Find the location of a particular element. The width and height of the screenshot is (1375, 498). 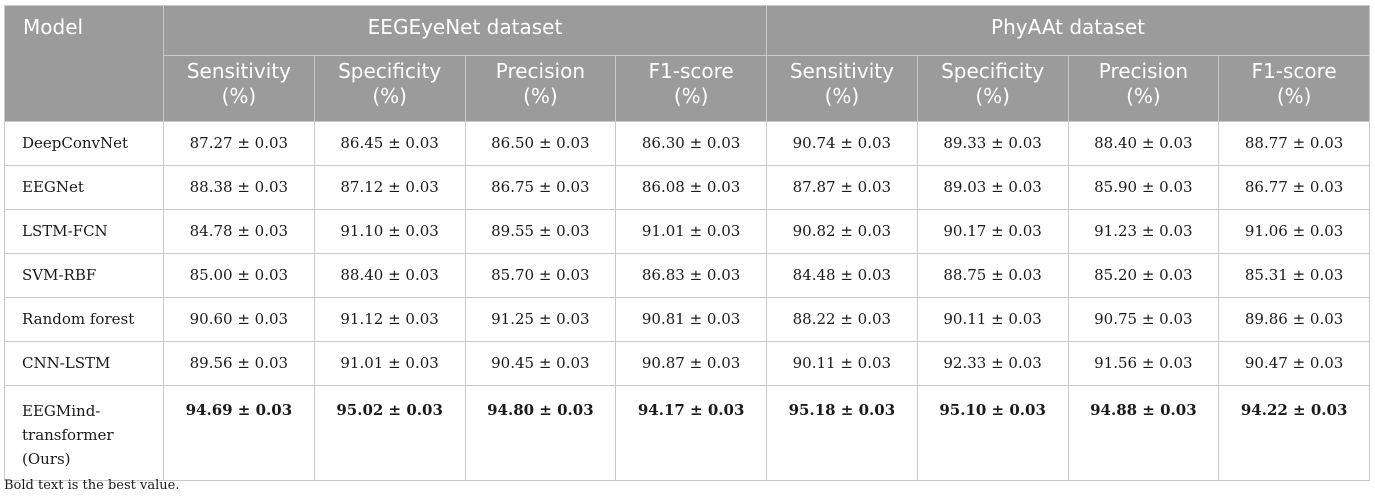

metric-value-cell: 91.10 ± 0.03 is located at coordinates (389, 231).